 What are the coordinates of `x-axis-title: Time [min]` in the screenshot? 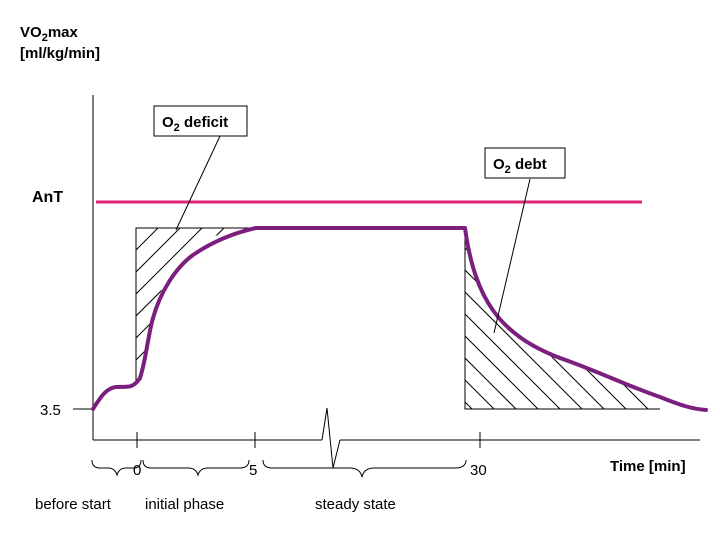 It's located at (648, 466).